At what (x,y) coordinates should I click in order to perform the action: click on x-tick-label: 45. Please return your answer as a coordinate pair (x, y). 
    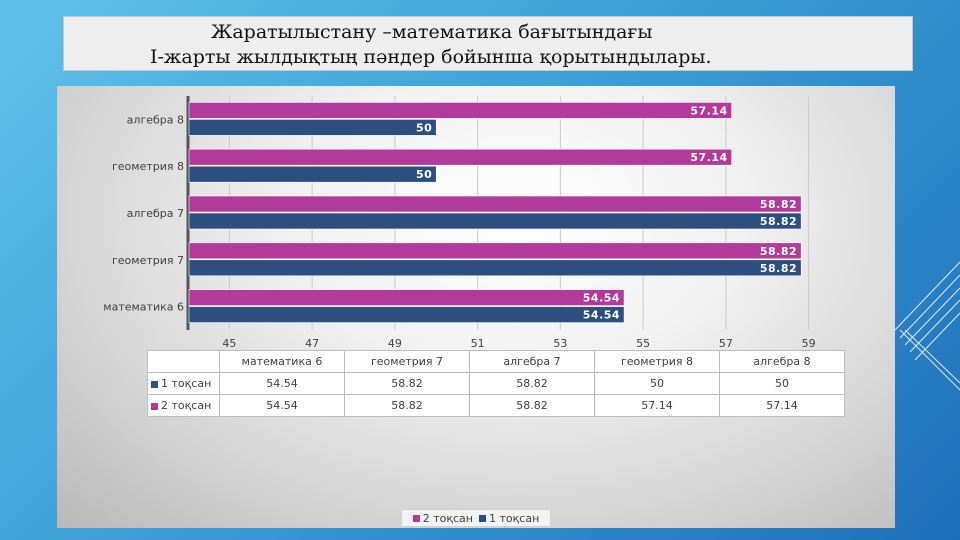
    Looking at the image, I should click on (229, 343).